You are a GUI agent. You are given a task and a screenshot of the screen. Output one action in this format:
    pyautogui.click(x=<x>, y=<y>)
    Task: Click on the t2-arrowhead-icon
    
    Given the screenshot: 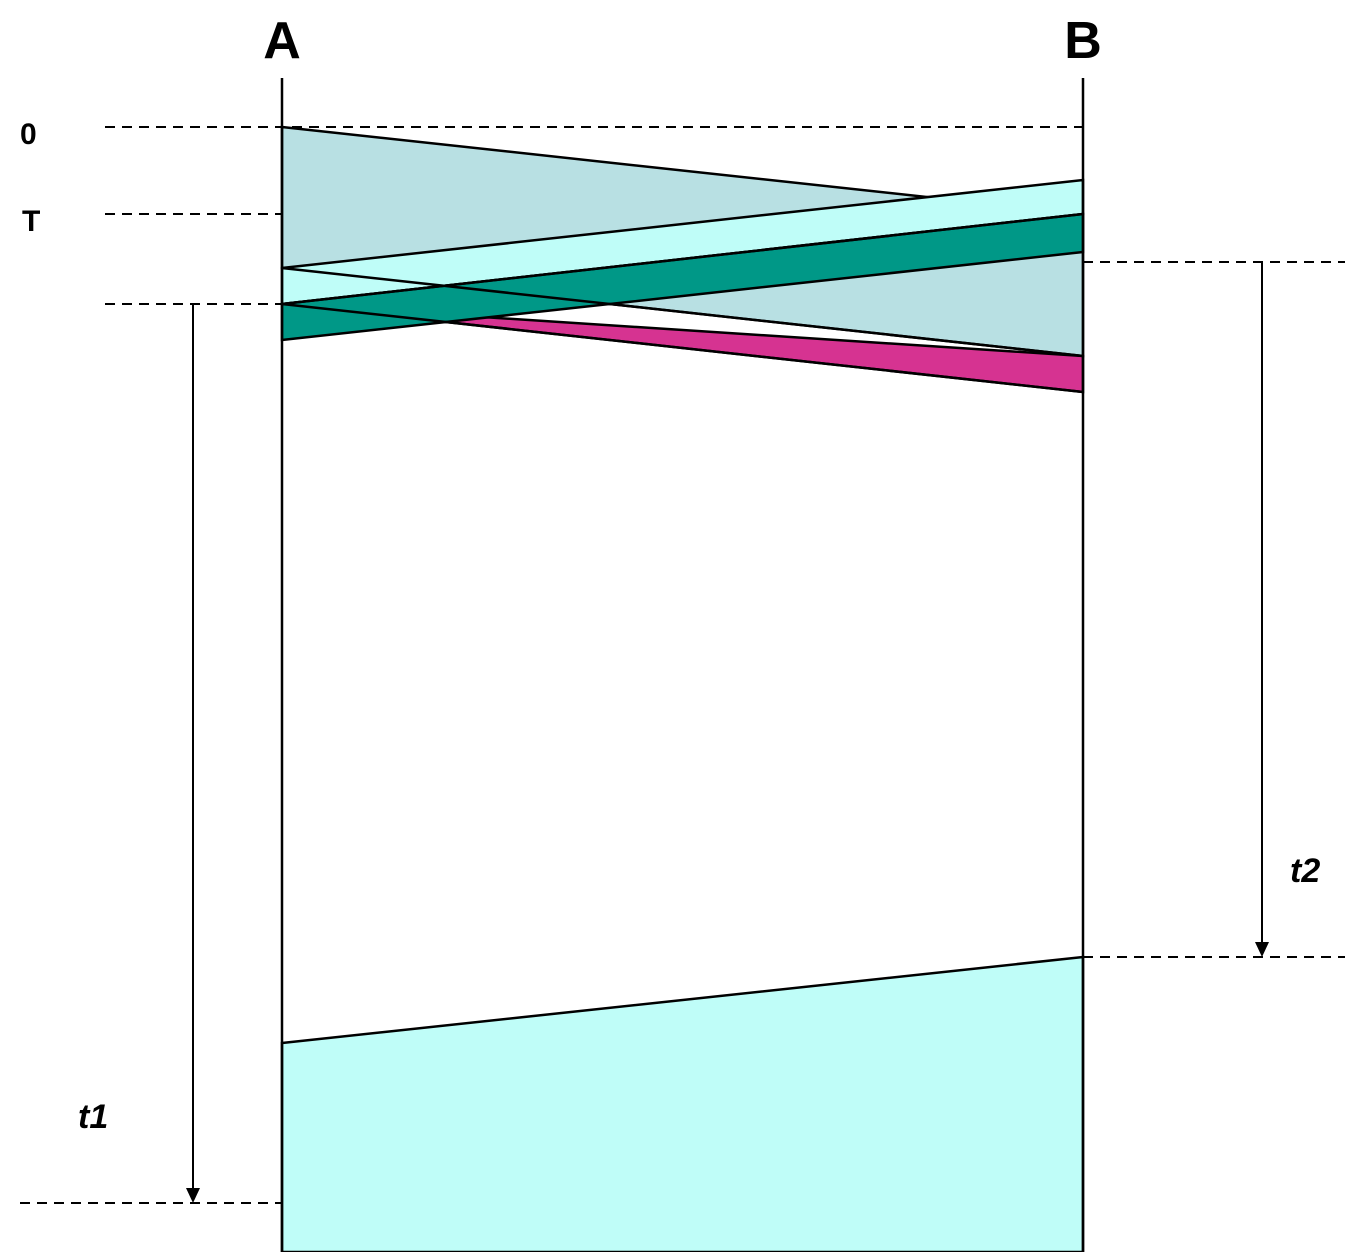 What is the action you would take?
    pyautogui.click(x=1262, y=949)
    